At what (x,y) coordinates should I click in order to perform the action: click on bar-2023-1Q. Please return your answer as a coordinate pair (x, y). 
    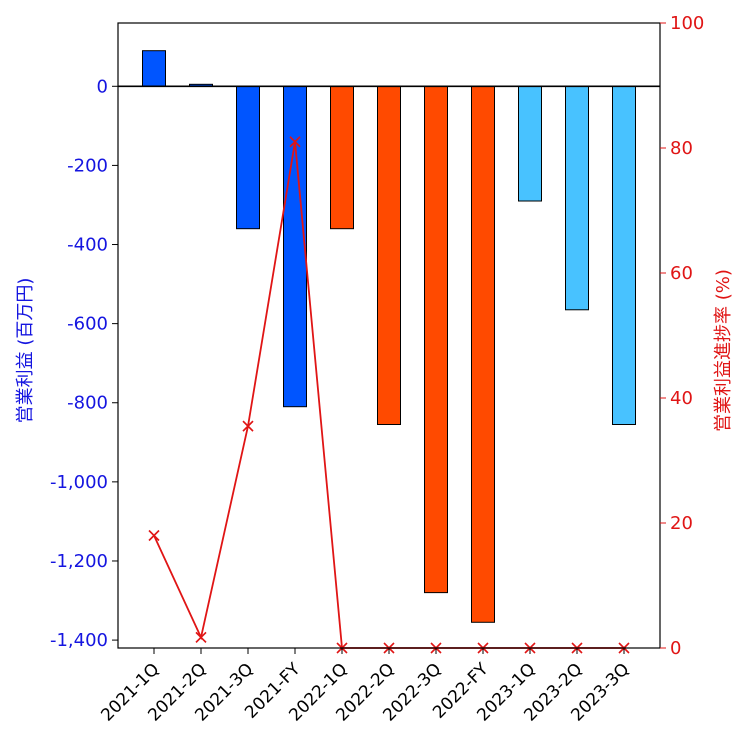
    Looking at the image, I should click on (530, 143).